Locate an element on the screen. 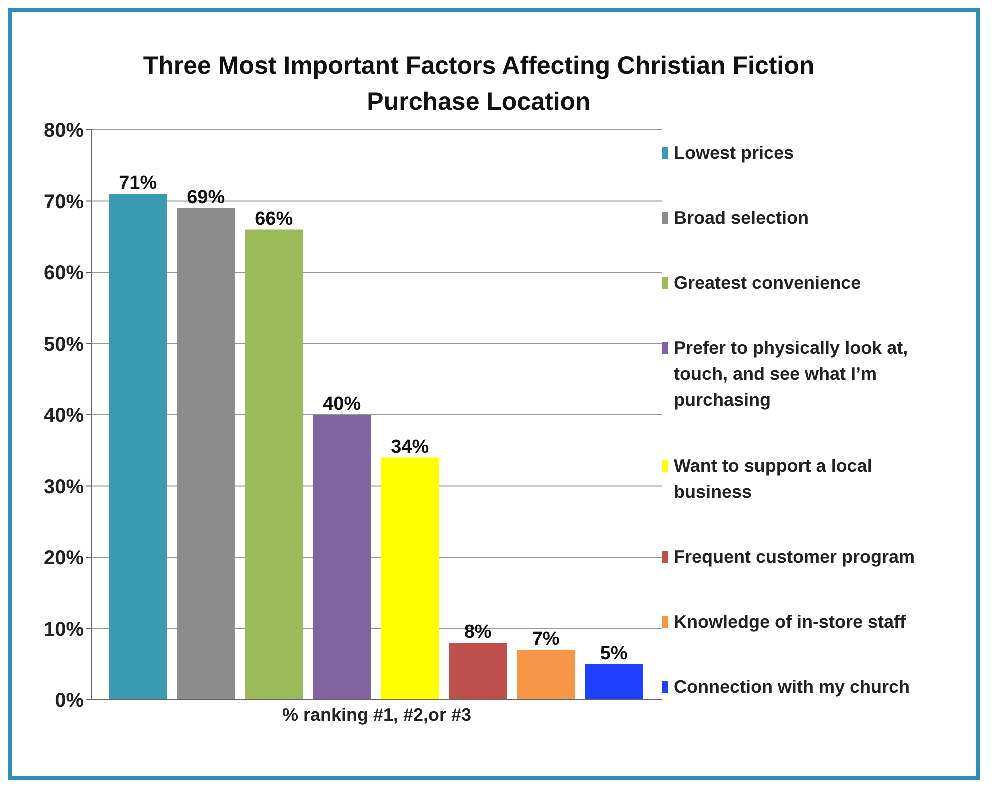  data-label: 34% is located at coordinates (410, 447).